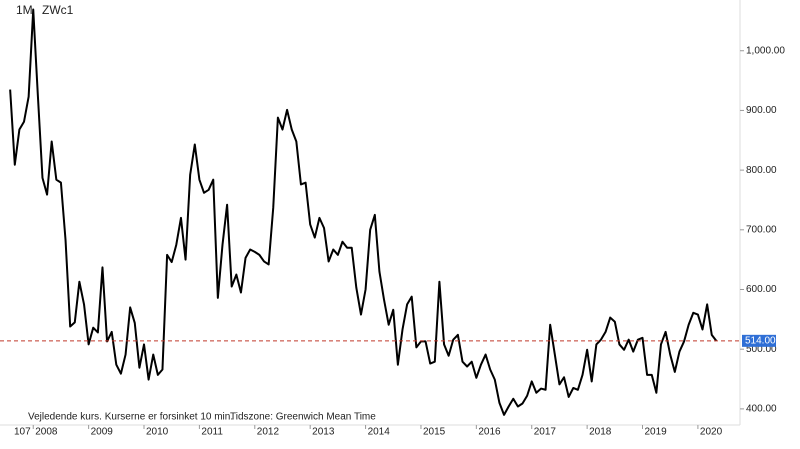  I want to click on y-tick-label: 1,000.00, so click(765, 50).